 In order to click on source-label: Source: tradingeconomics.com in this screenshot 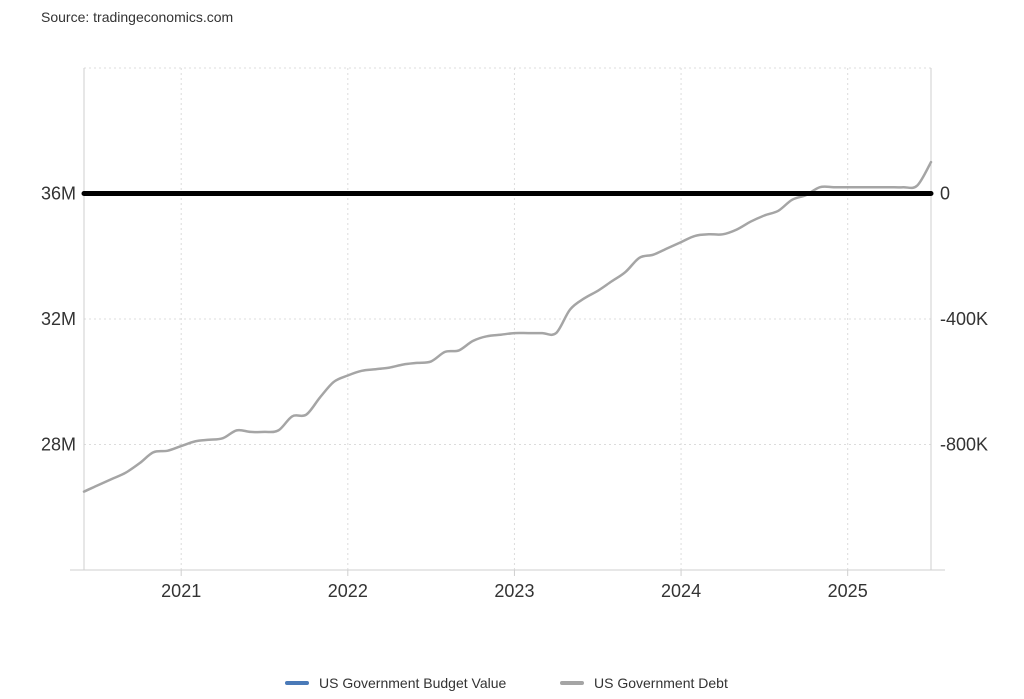, I will do `click(137, 17)`.